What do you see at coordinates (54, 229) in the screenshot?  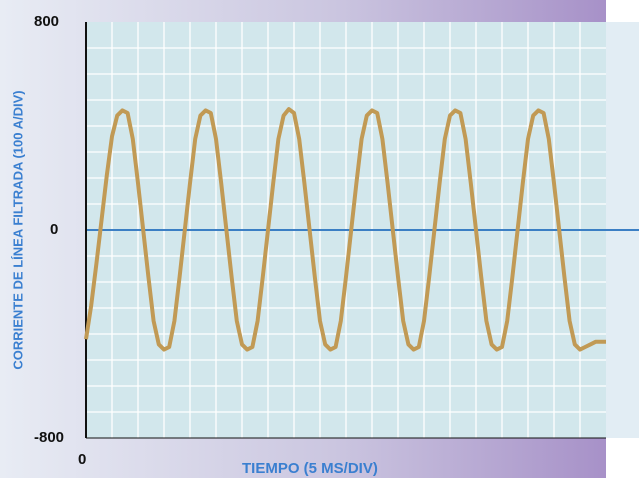 I see `y-tick-label-zero: 0` at bounding box center [54, 229].